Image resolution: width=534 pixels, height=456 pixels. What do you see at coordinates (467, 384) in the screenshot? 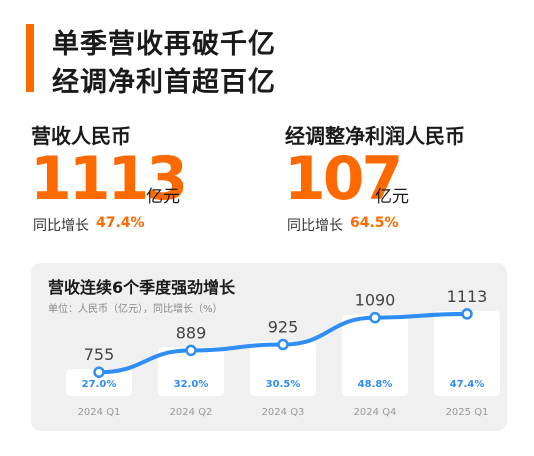
I see `growth-label: 47.4%` at bounding box center [467, 384].